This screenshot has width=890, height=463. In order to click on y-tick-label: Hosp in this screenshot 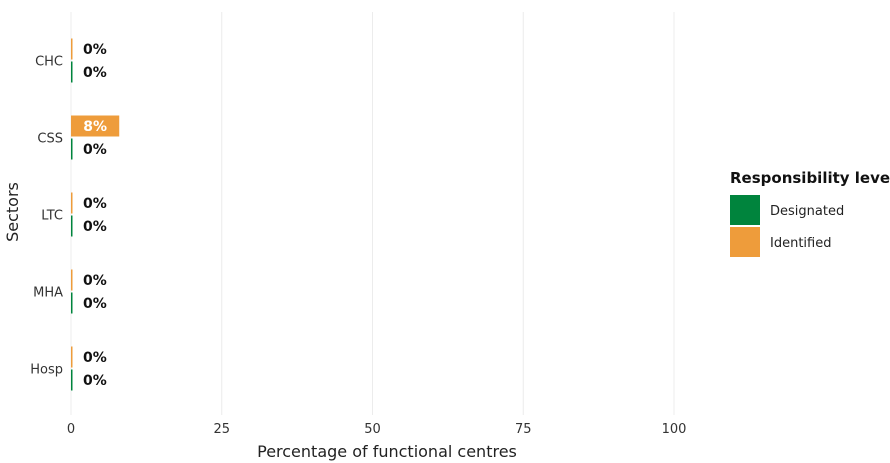, I will do `click(46, 370)`.